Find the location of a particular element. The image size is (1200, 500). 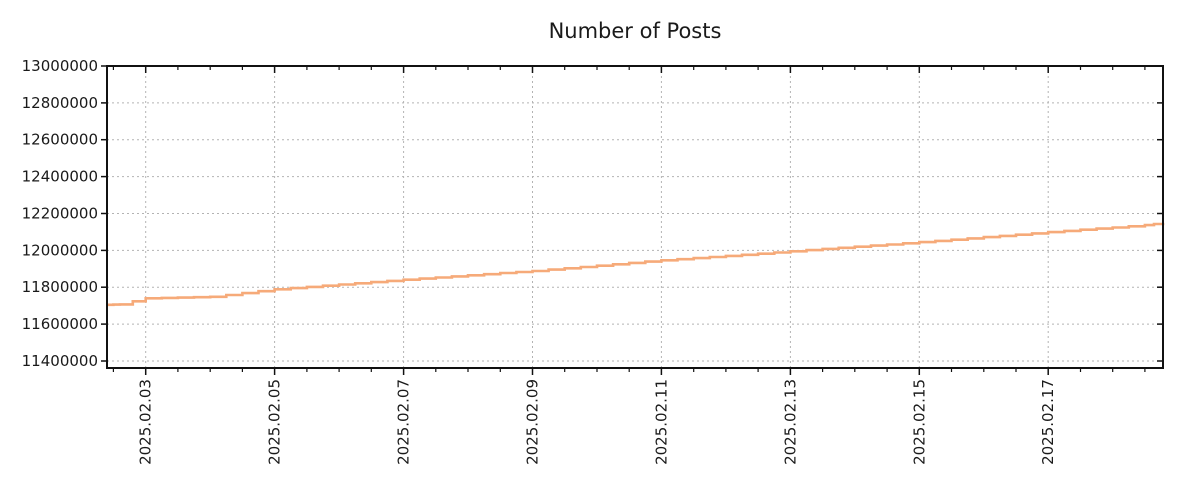

x-tick-label: 2025.02.03 is located at coordinates (146, 422).